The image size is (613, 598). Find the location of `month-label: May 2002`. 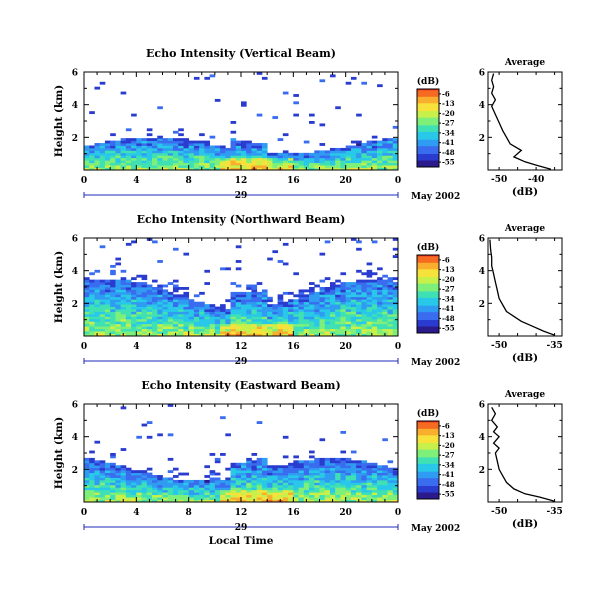

month-label: May 2002 is located at coordinates (435, 363).